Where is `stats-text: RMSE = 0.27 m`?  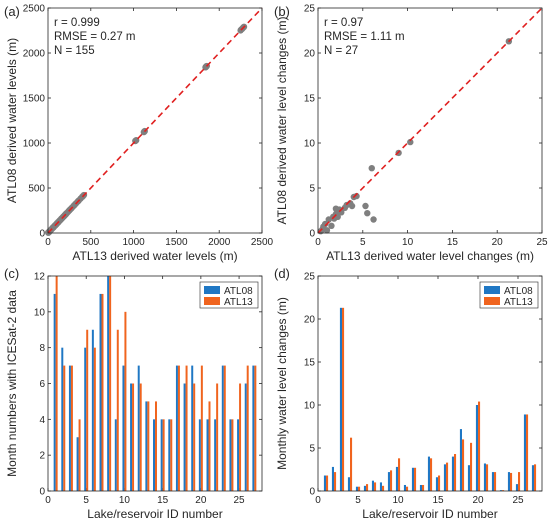
stats-text: RMSE = 0.27 m is located at coordinates (95, 37).